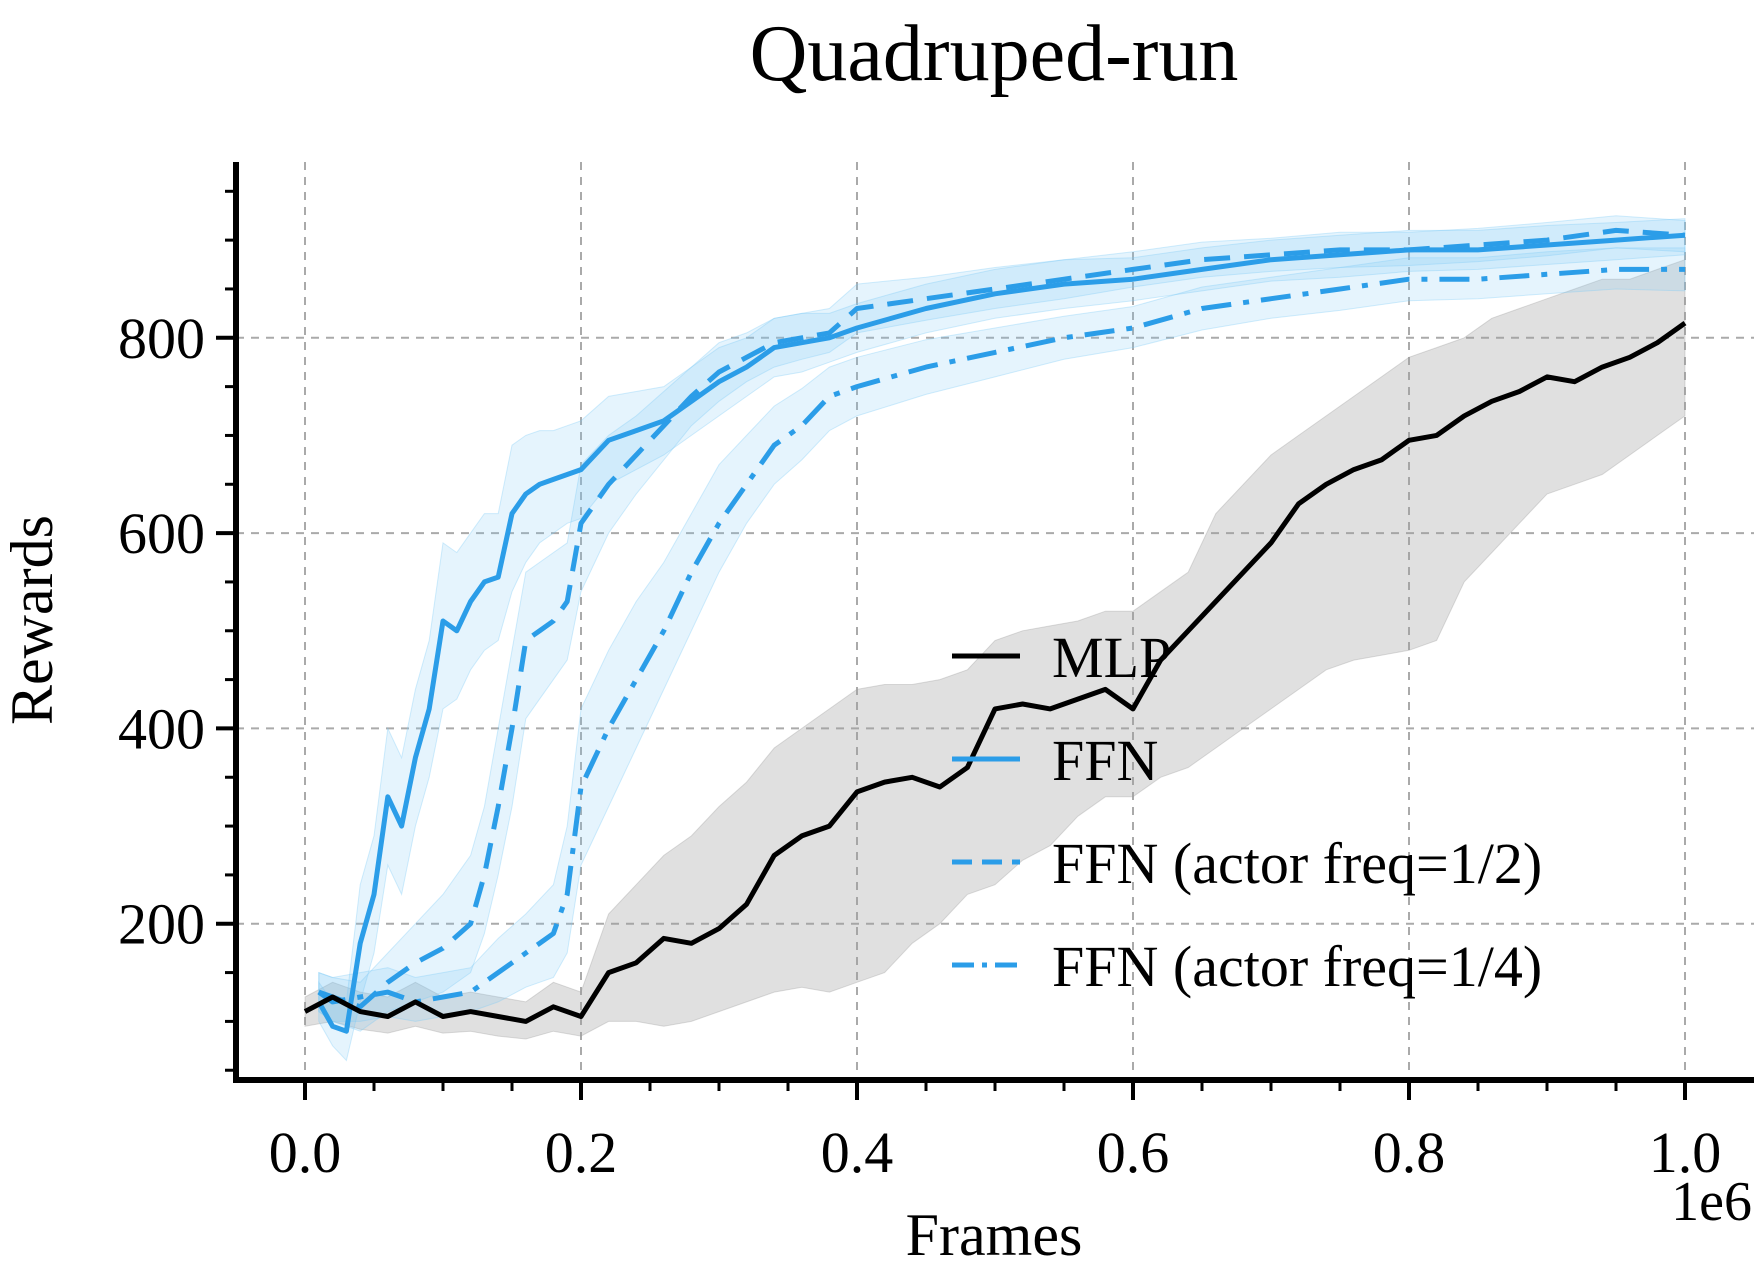 Image resolution: width=1754 pixels, height=1272 pixels. What do you see at coordinates (161, 338) in the screenshot?
I see `y-tick-label-3: 800` at bounding box center [161, 338].